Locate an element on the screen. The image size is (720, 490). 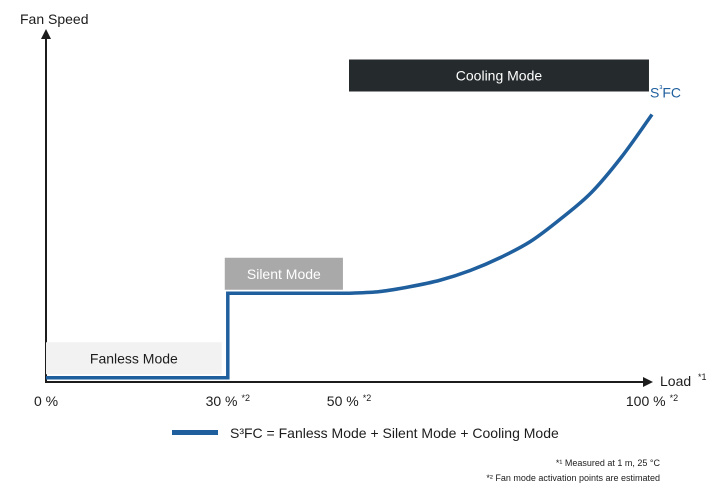
mode-label-0: Fanless Mode is located at coordinates (134, 358).